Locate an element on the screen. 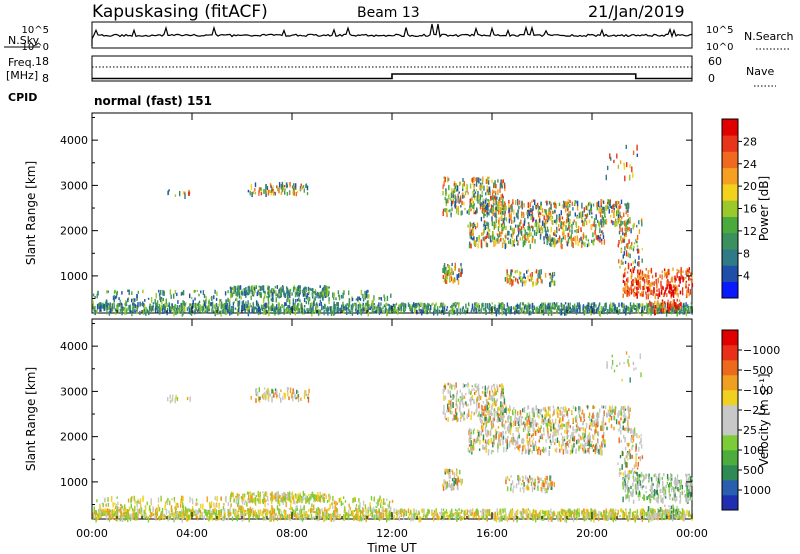  station-title: Kapuskasing (fitACF) is located at coordinates (180, 12).